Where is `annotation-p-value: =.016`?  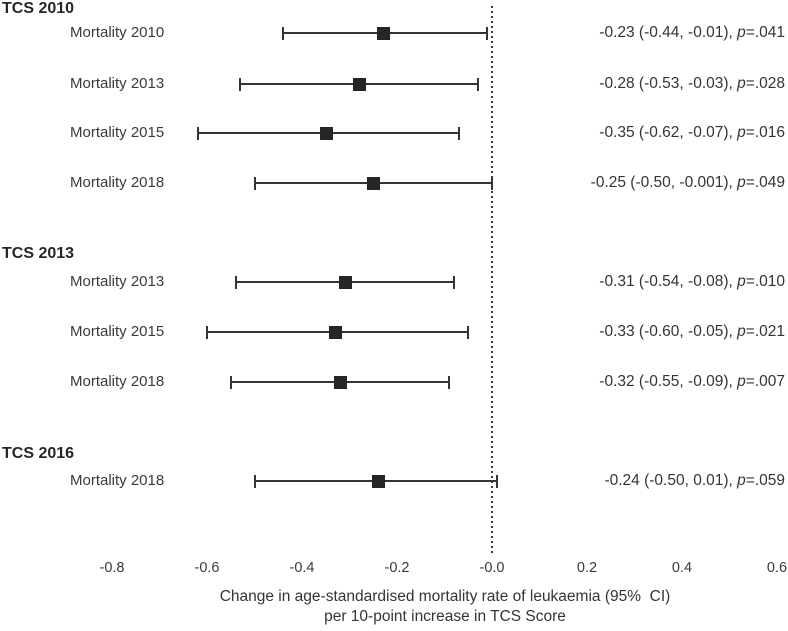 annotation-p-value: =.016 is located at coordinates (765, 132).